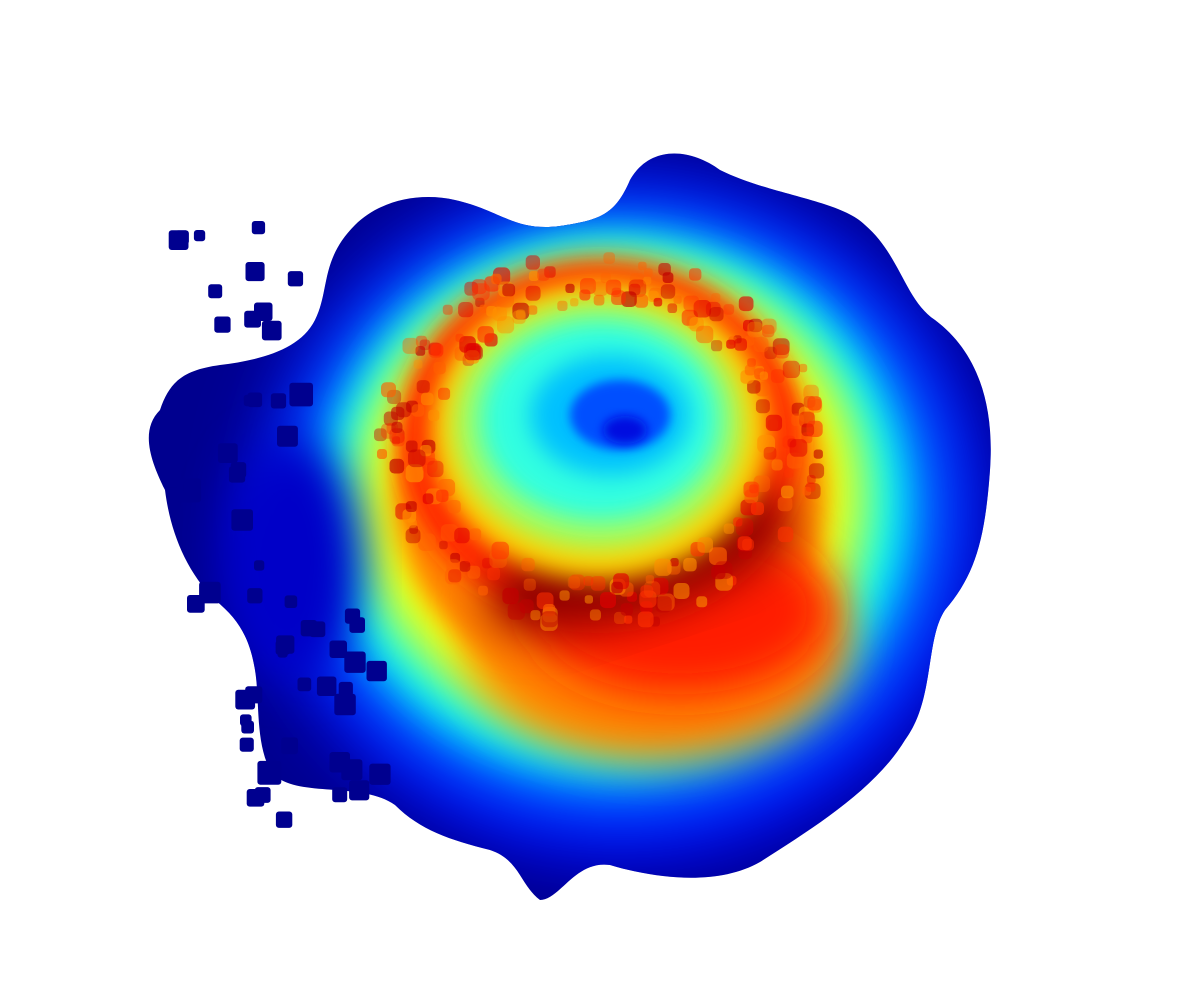 Image resolution: width=1200 pixels, height=1001 pixels. What do you see at coordinates (625, 430) in the screenshot?
I see `center-deep-blue` at bounding box center [625, 430].